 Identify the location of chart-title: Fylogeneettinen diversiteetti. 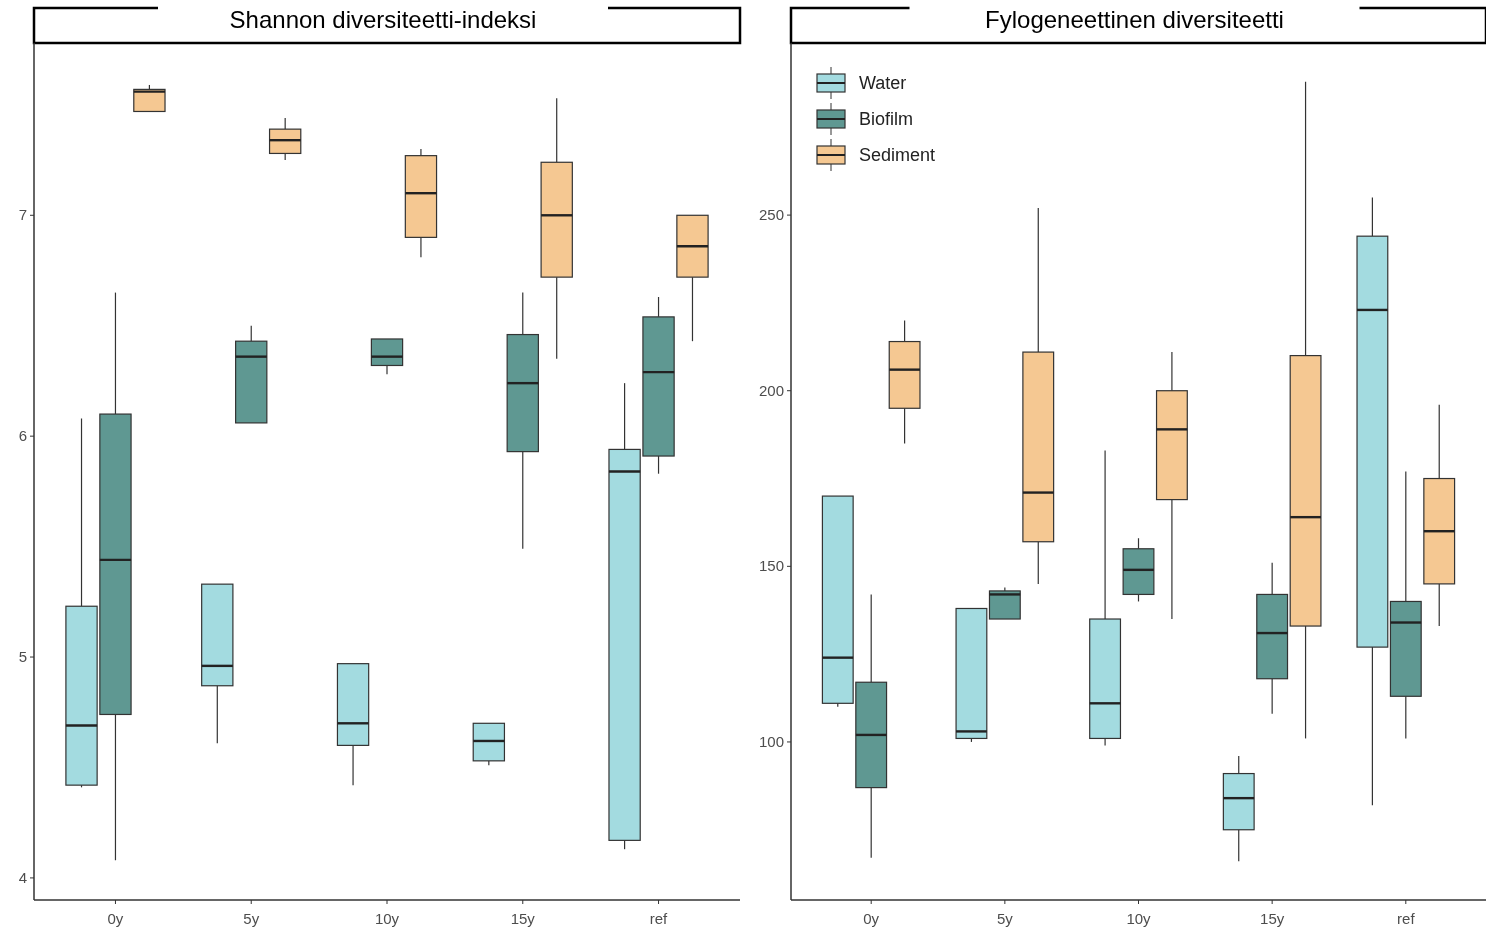
(1134, 19).